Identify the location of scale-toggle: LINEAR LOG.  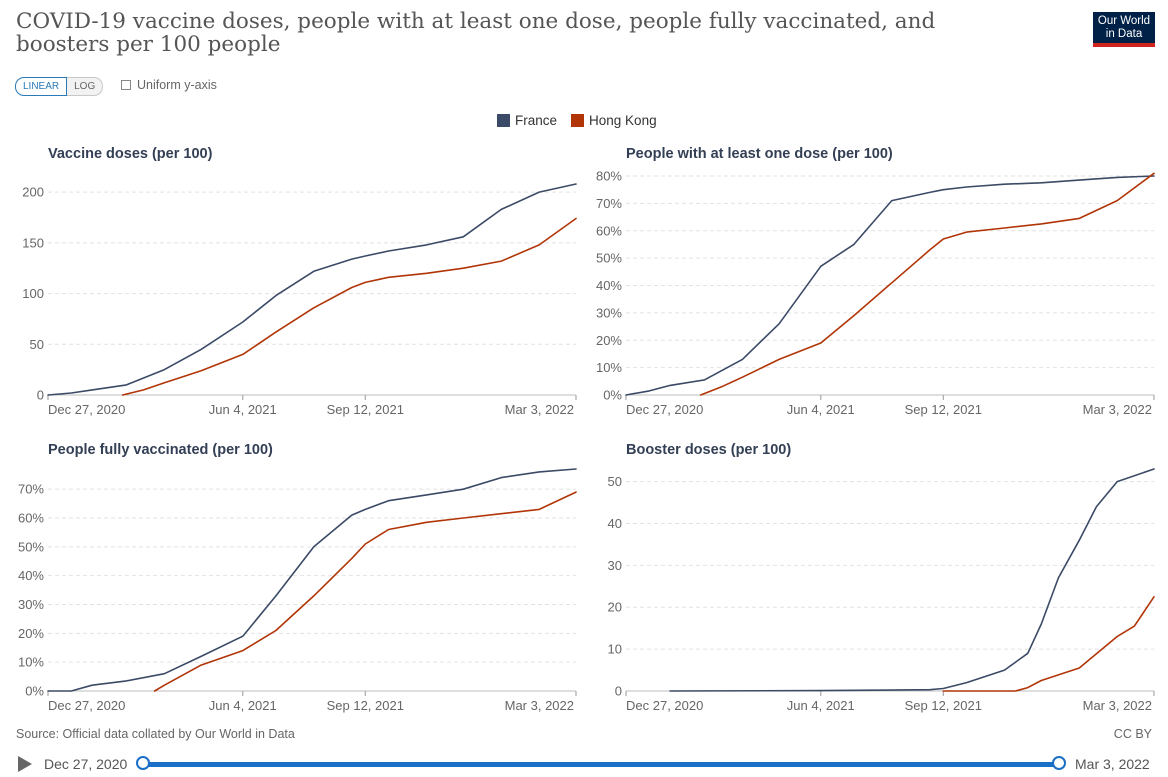
(59, 86).